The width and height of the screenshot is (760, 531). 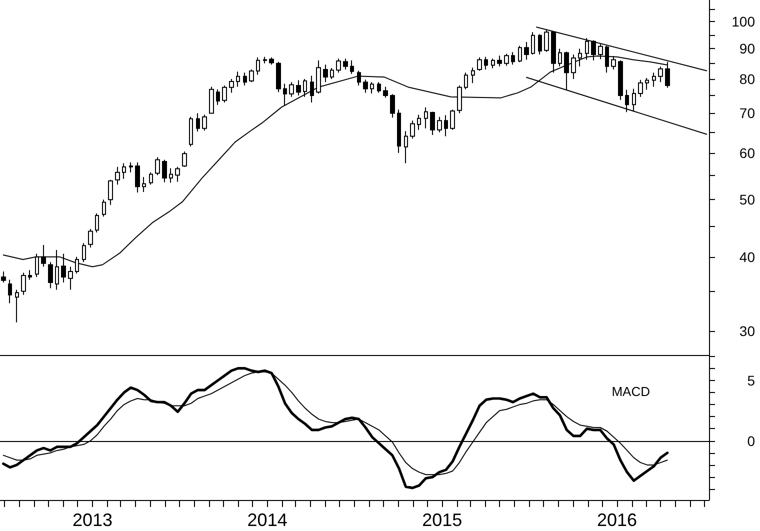 I want to click on x-tick-label: 2014, so click(x=267, y=520).